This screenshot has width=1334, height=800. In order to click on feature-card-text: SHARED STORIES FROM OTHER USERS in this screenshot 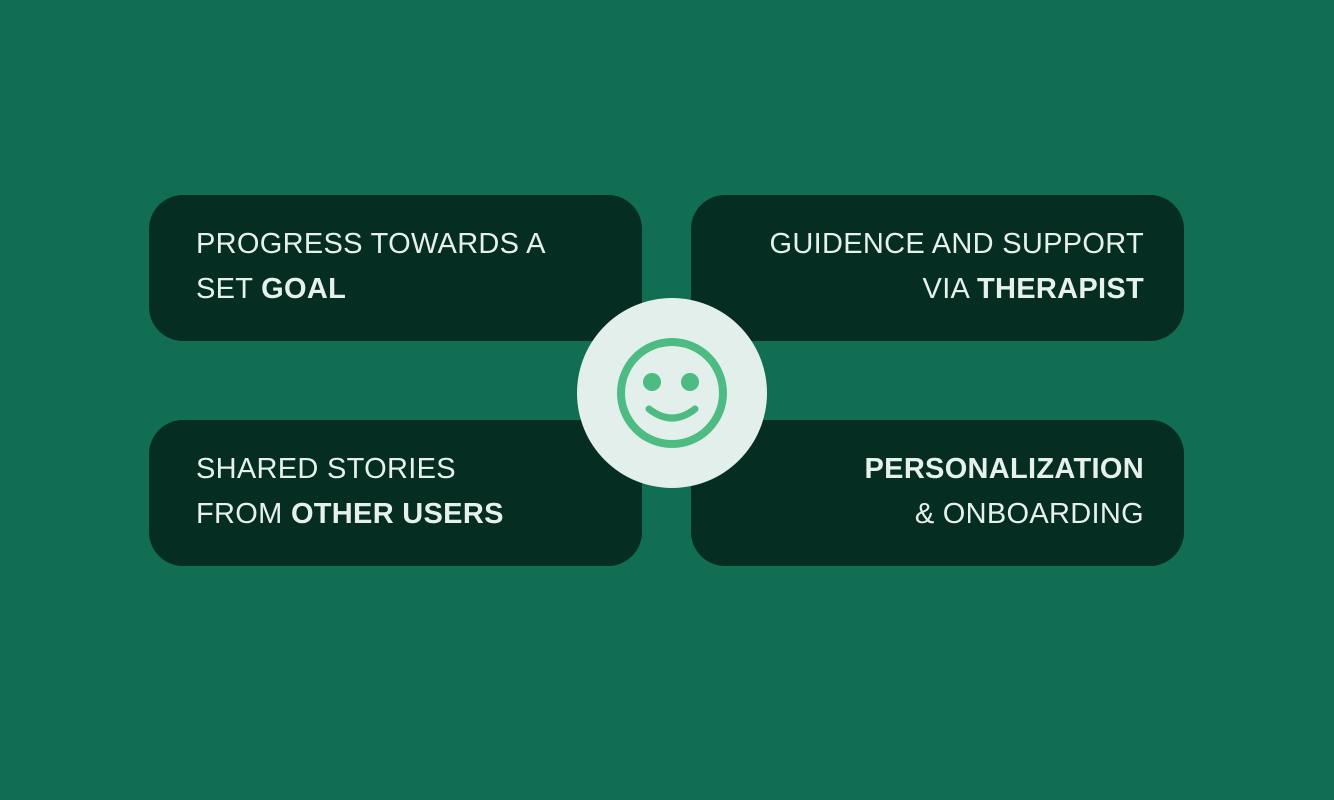, I will do `click(350, 492)`.